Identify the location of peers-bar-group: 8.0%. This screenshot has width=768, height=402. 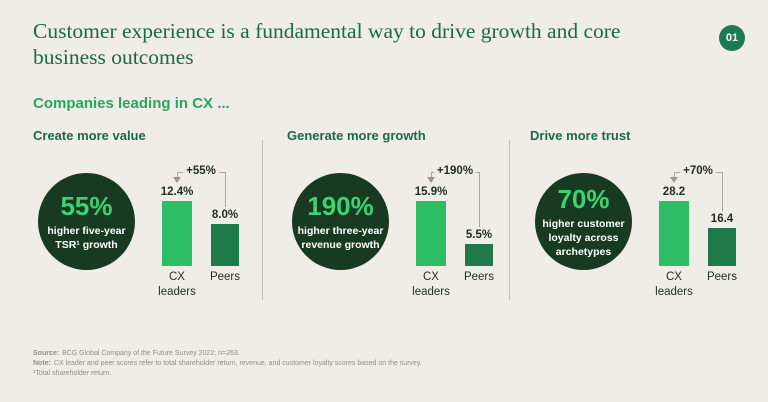
(225, 237).